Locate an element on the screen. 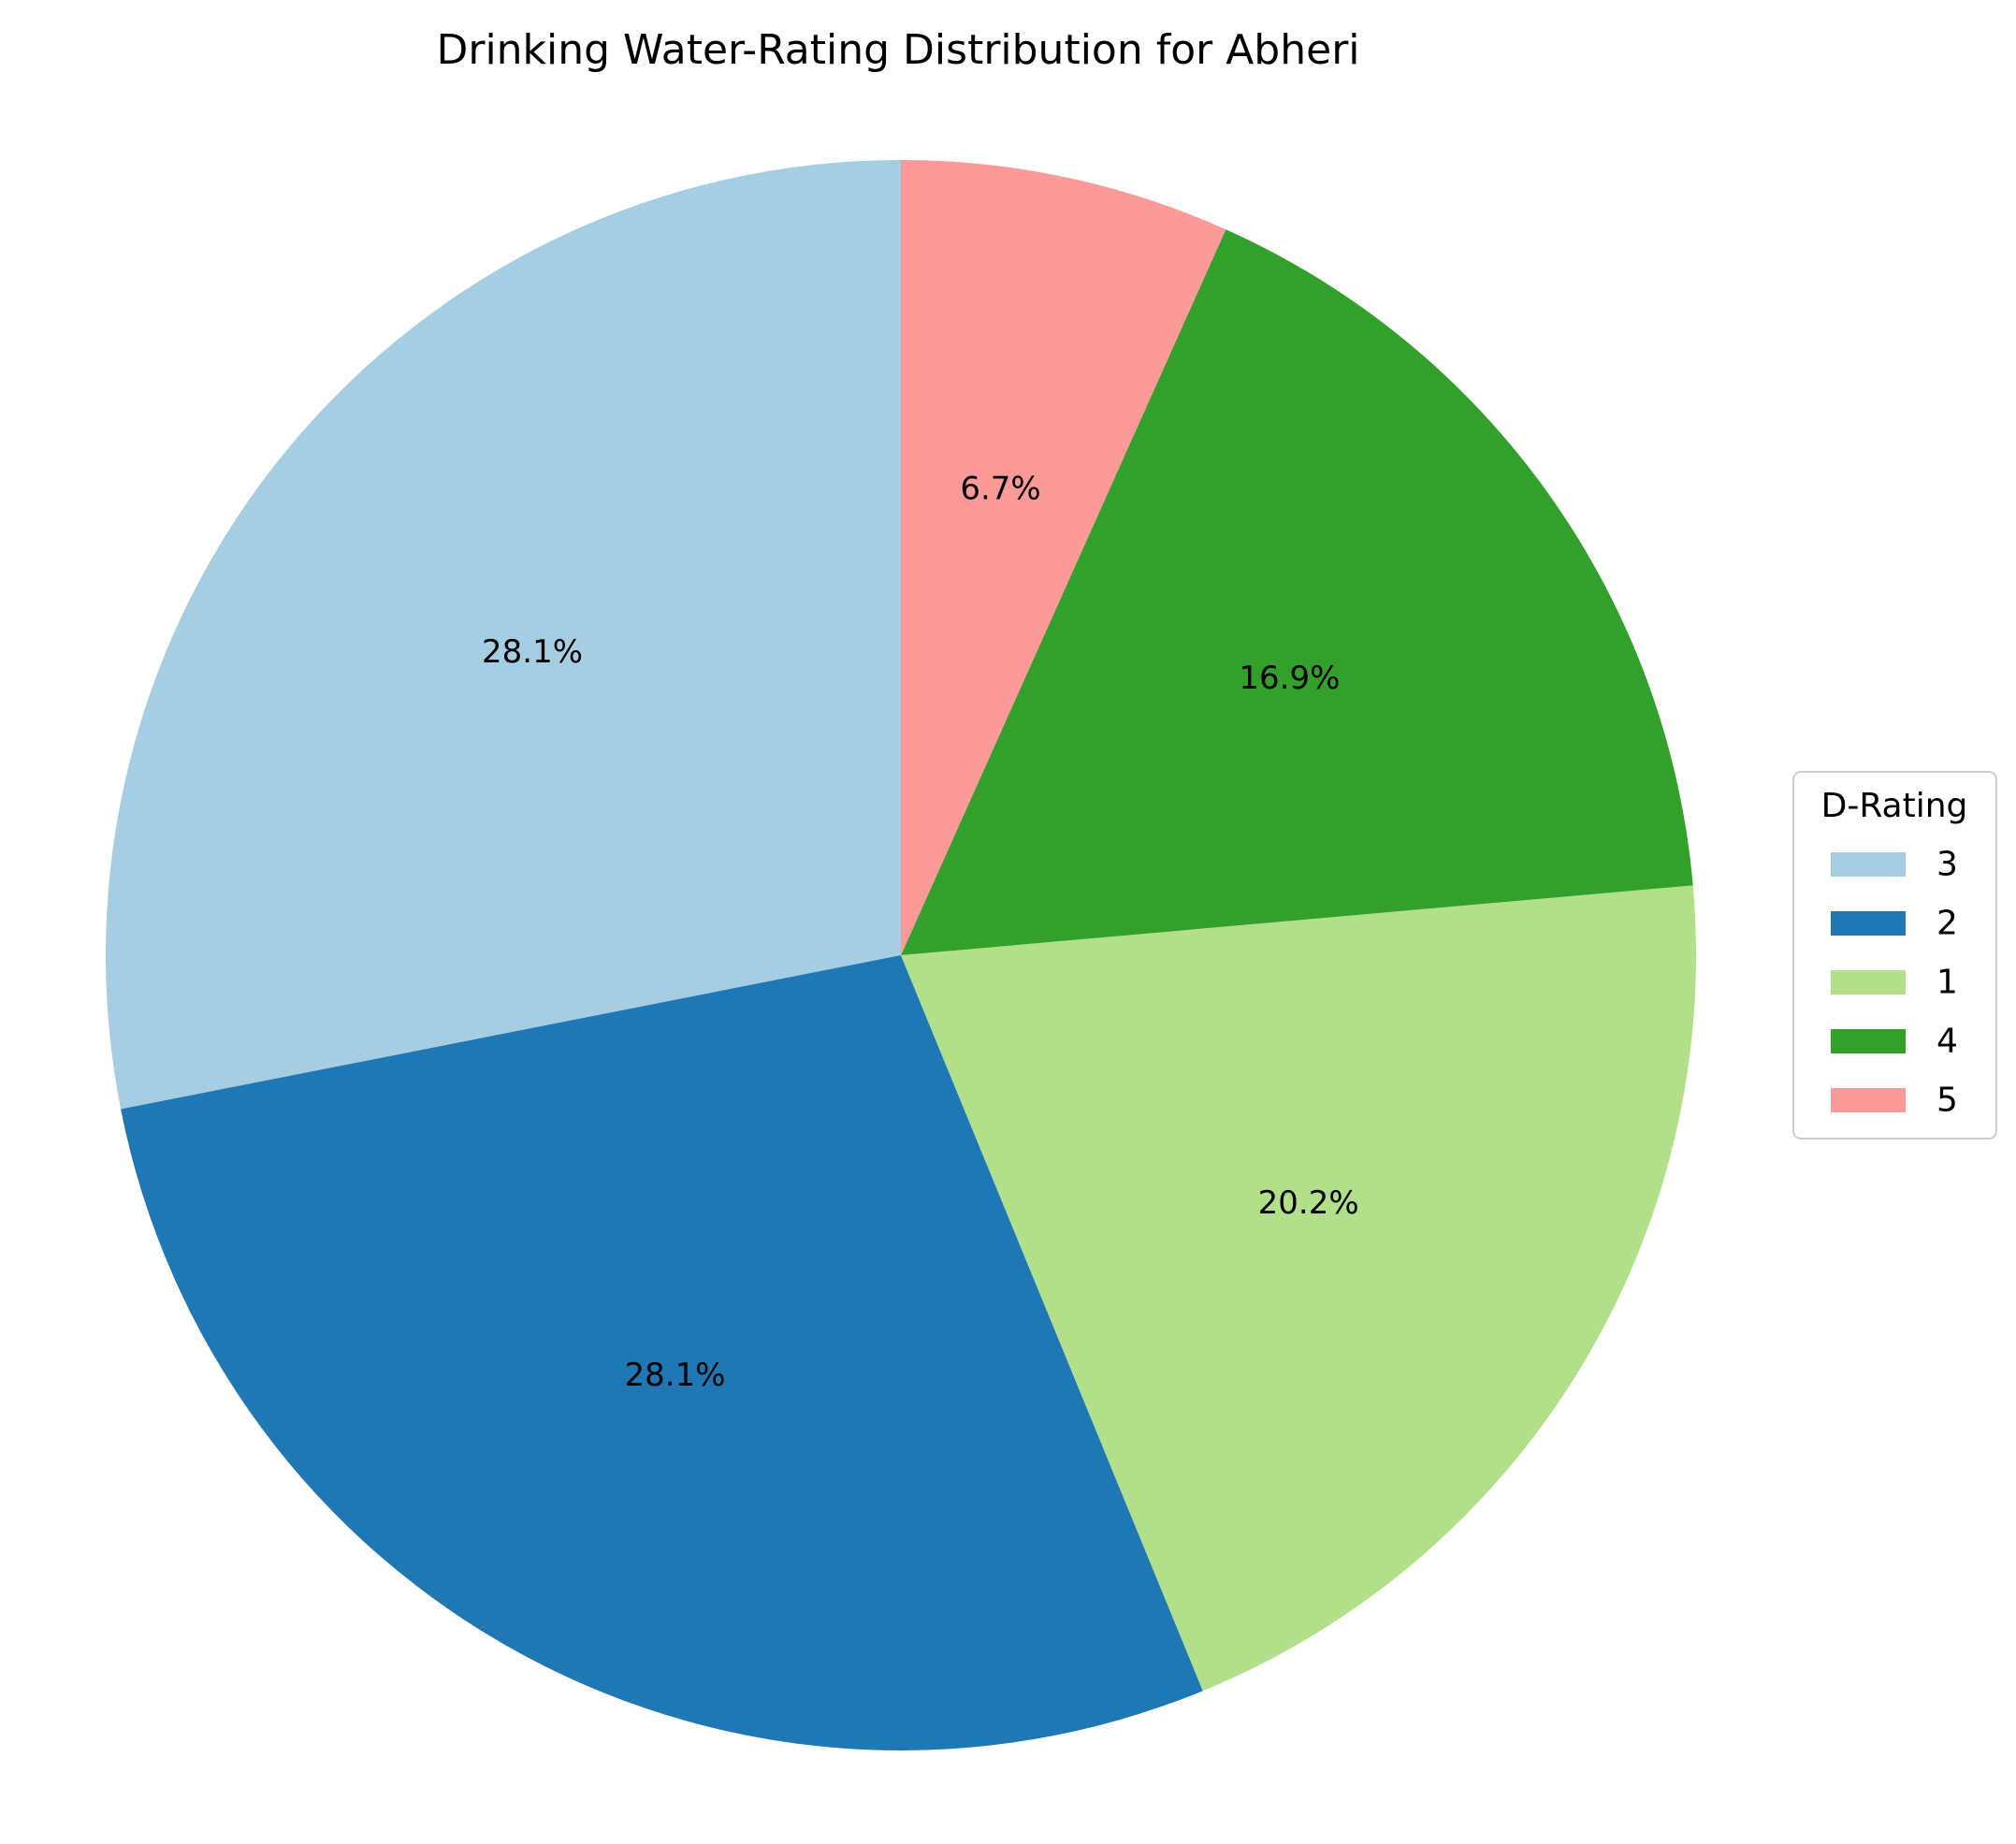 This screenshot has height=1844, width=2016. slice-label-2: 28.1% is located at coordinates (676, 1375).